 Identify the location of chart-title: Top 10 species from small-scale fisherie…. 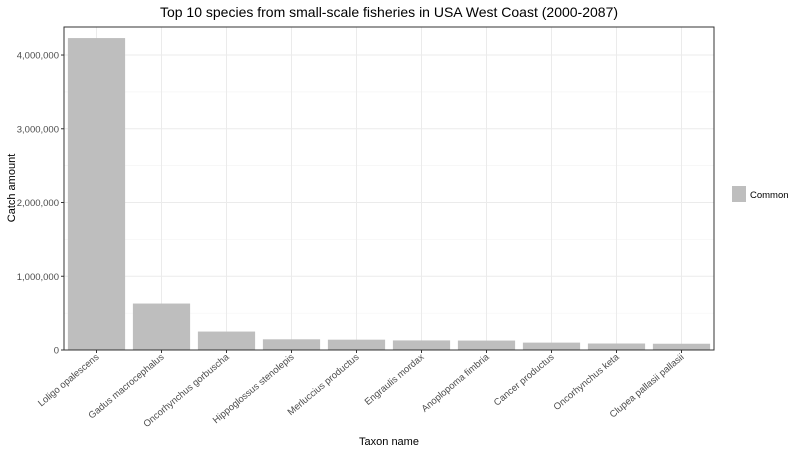
(389, 12).